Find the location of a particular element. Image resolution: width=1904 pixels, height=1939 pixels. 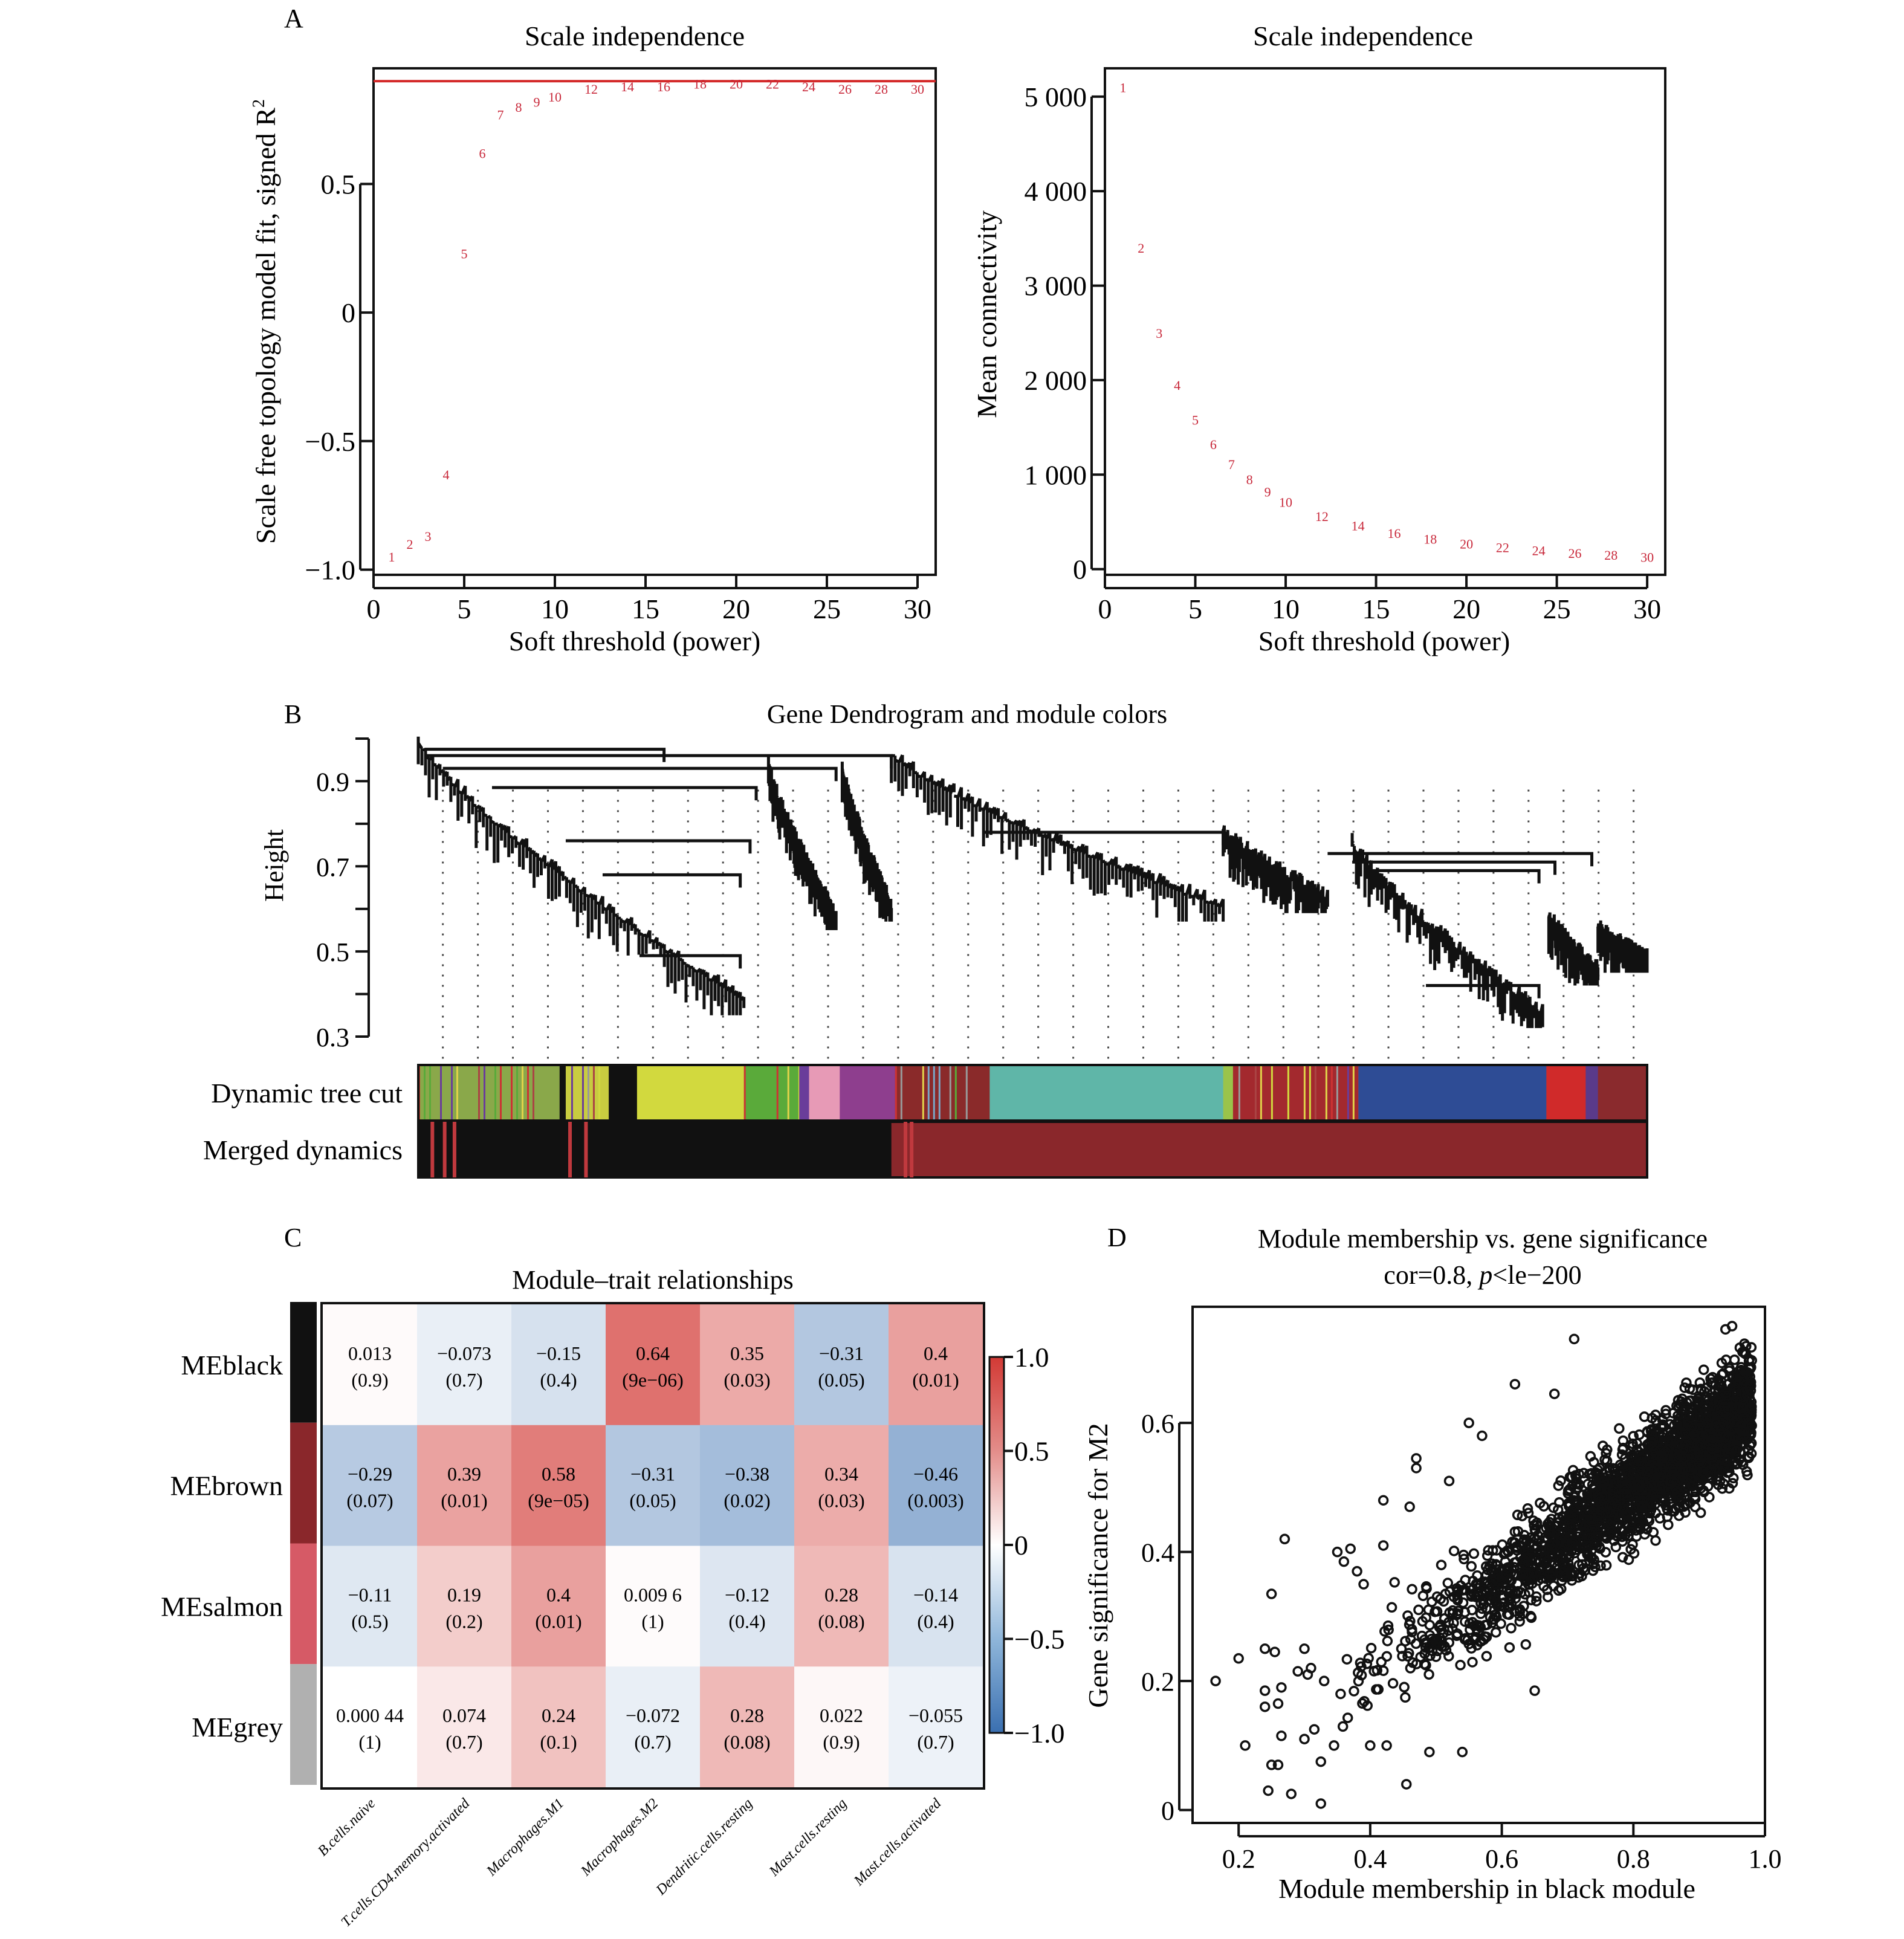

b-merged-stripe is located at coordinates (432, 1149).